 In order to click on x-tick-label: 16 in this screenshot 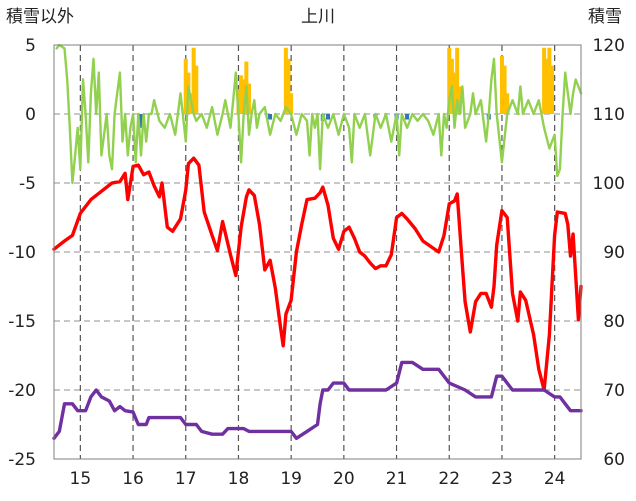, I will do `click(133, 479)`.